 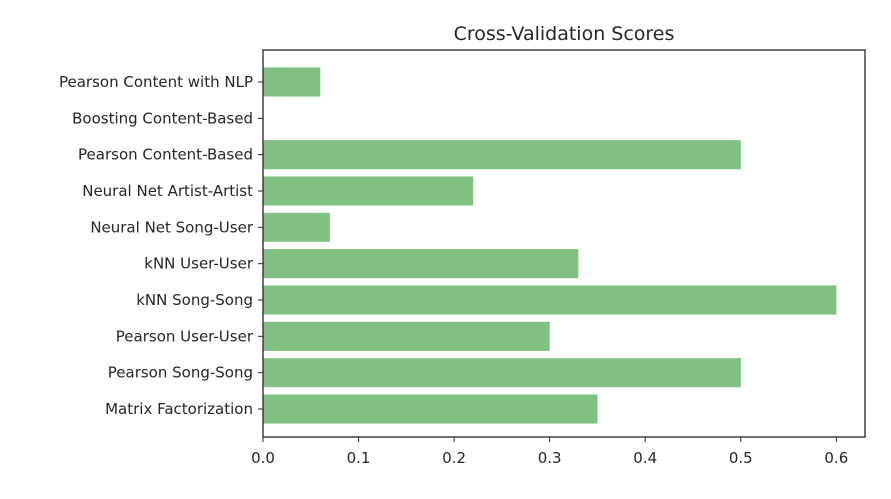 What do you see at coordinates (180, 373) in the screenshot?
I see `y-tick-label: Pearson Song-Song` at bounding box center [180, 373].